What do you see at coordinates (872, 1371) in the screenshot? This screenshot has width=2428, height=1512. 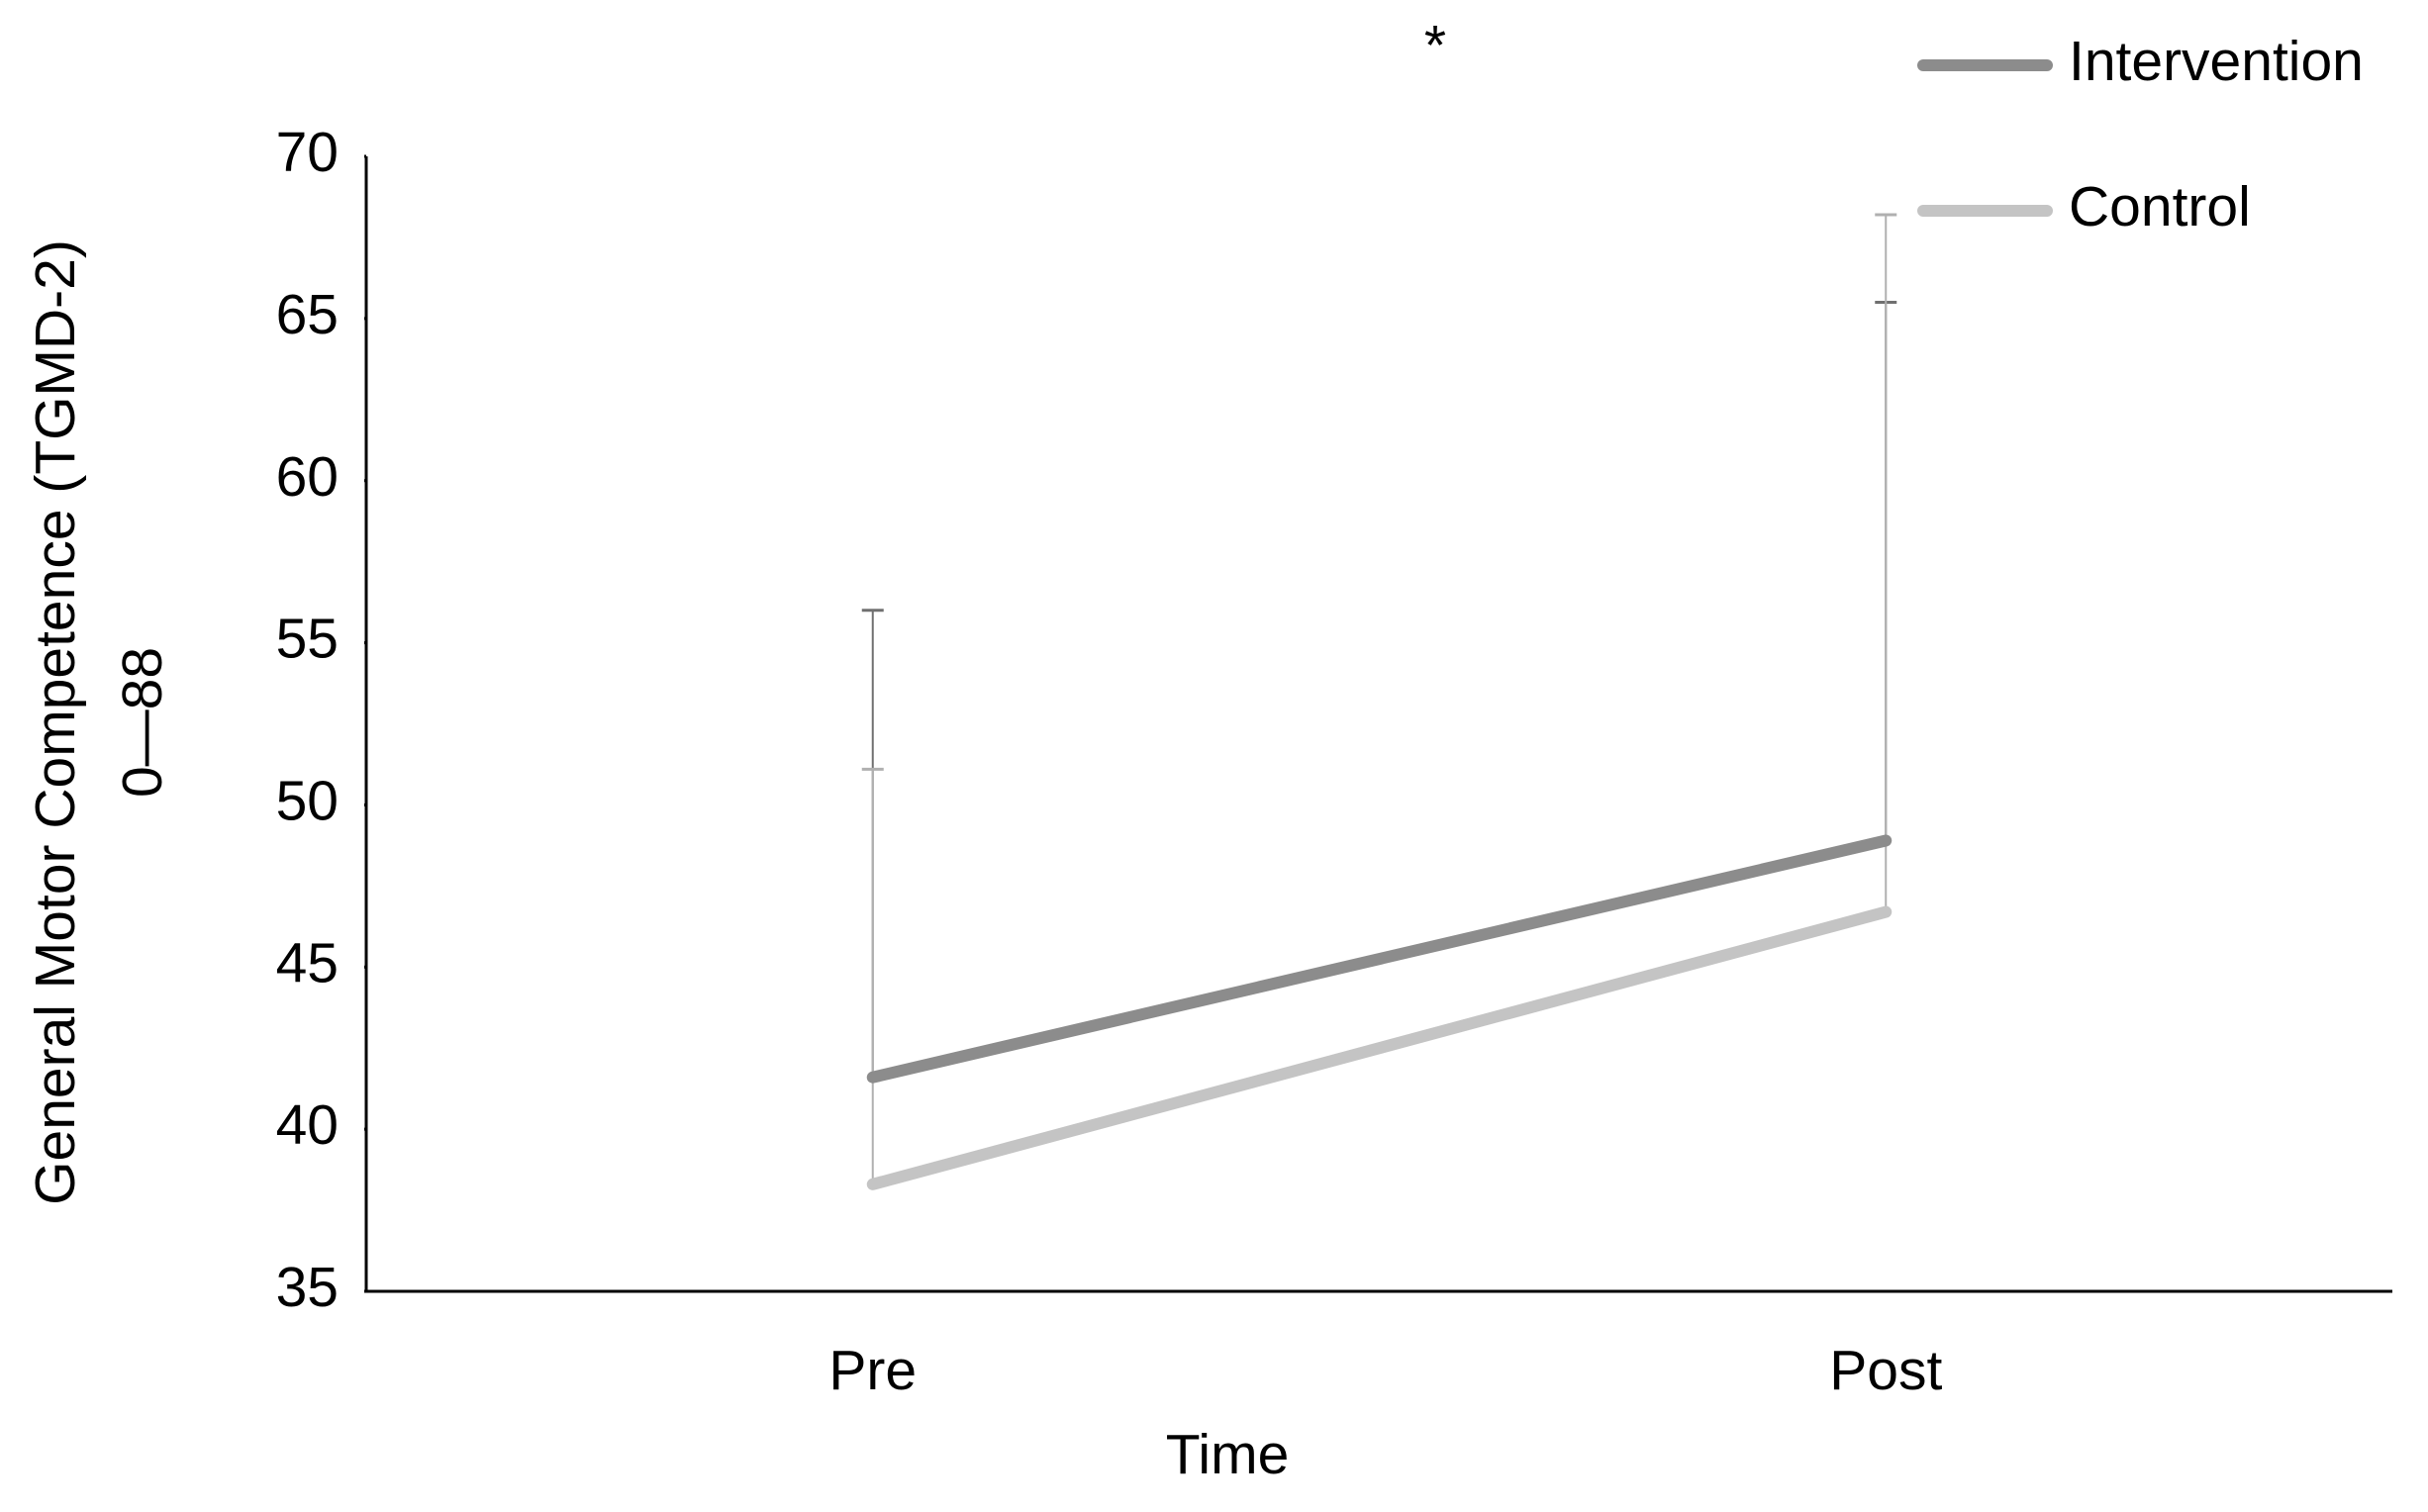 I see `x-tick-label: Pre` at bounding box center [872, 1371].